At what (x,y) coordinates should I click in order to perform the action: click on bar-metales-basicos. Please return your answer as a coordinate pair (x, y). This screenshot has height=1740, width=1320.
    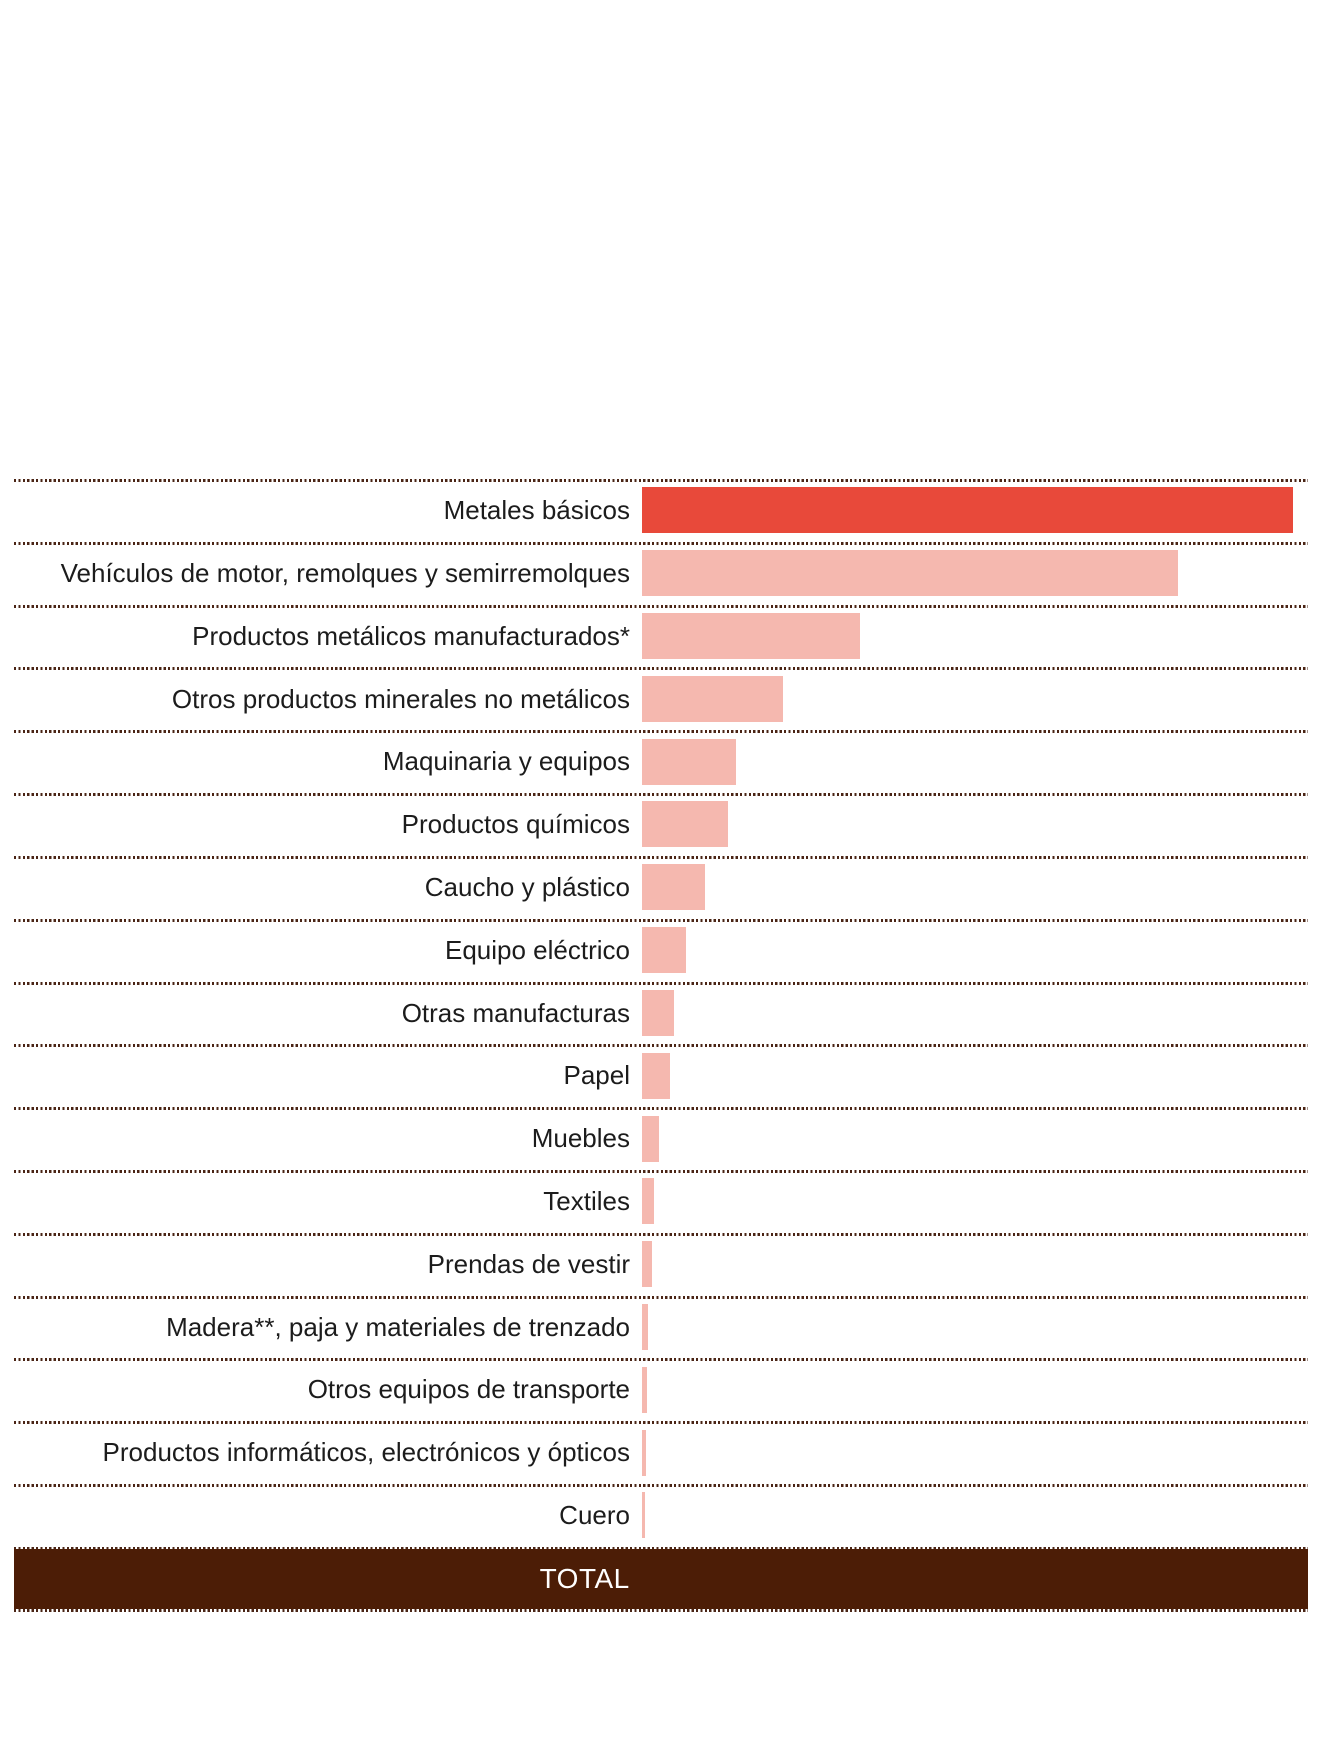
    Looking at the image, I should click on (967, 510).